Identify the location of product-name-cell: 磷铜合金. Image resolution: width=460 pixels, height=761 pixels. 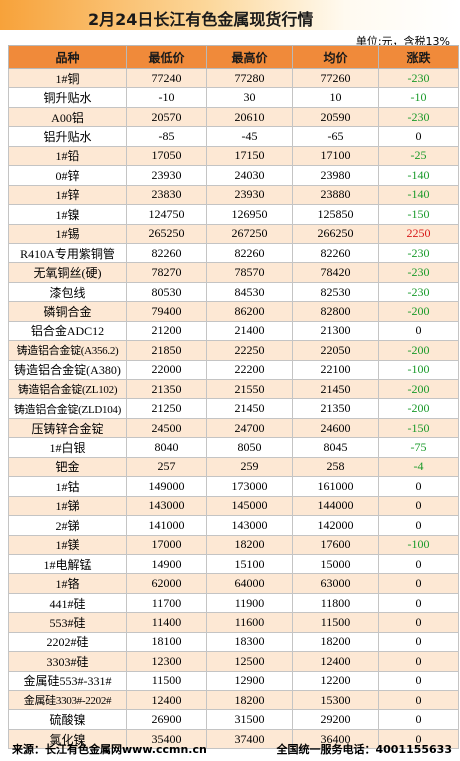
(67, 311).